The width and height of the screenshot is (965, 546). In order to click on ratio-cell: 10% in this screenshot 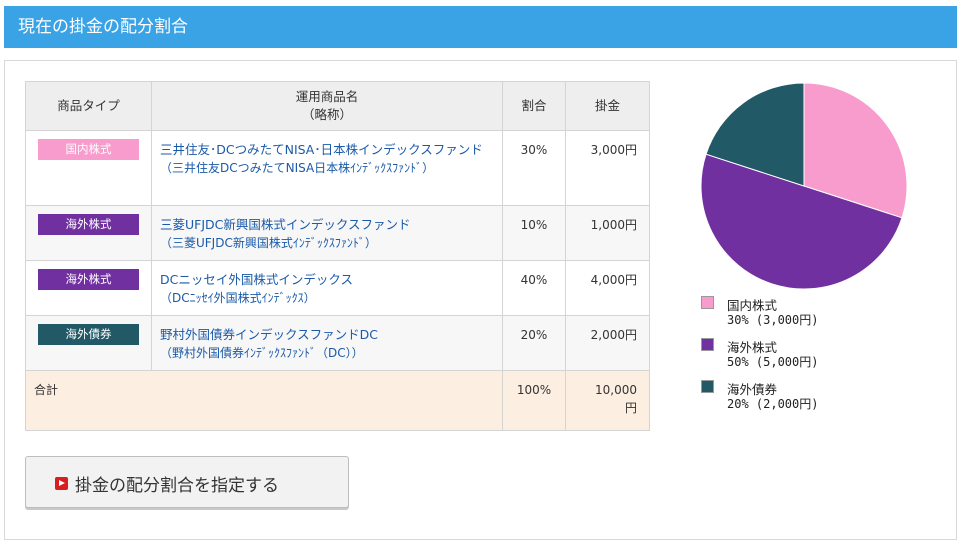, I will do `click(534, 233)`.